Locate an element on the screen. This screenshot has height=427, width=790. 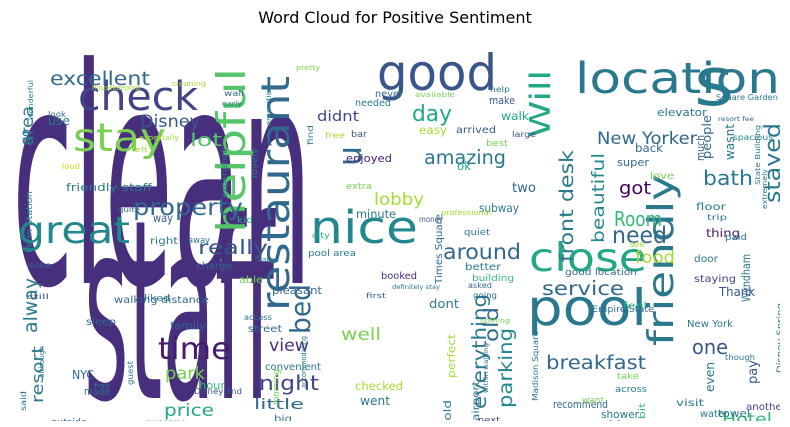
word-visit: visit is located at coordinates (690, 403).